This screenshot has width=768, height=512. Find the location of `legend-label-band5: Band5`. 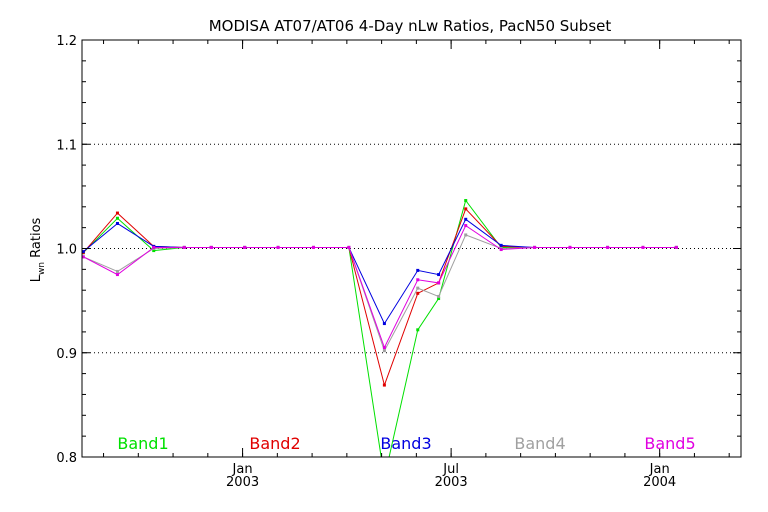

legend-label-band5: Band5 is located at coordinates (669, 443).